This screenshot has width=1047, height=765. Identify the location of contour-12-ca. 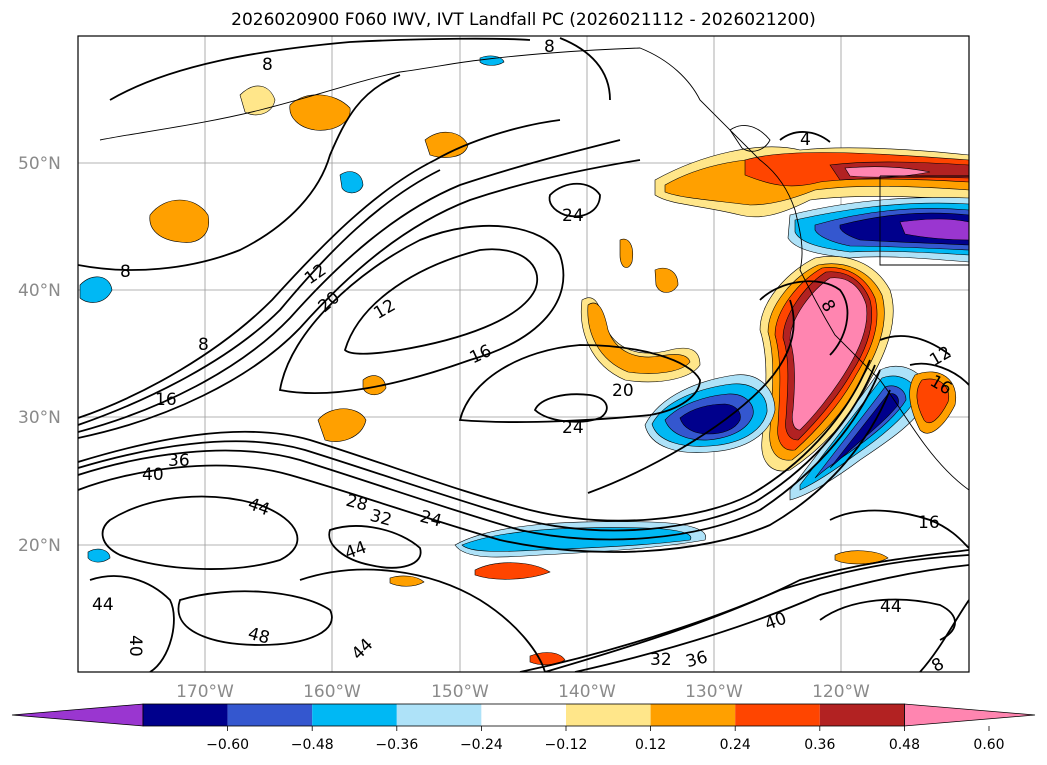
(915, 345).